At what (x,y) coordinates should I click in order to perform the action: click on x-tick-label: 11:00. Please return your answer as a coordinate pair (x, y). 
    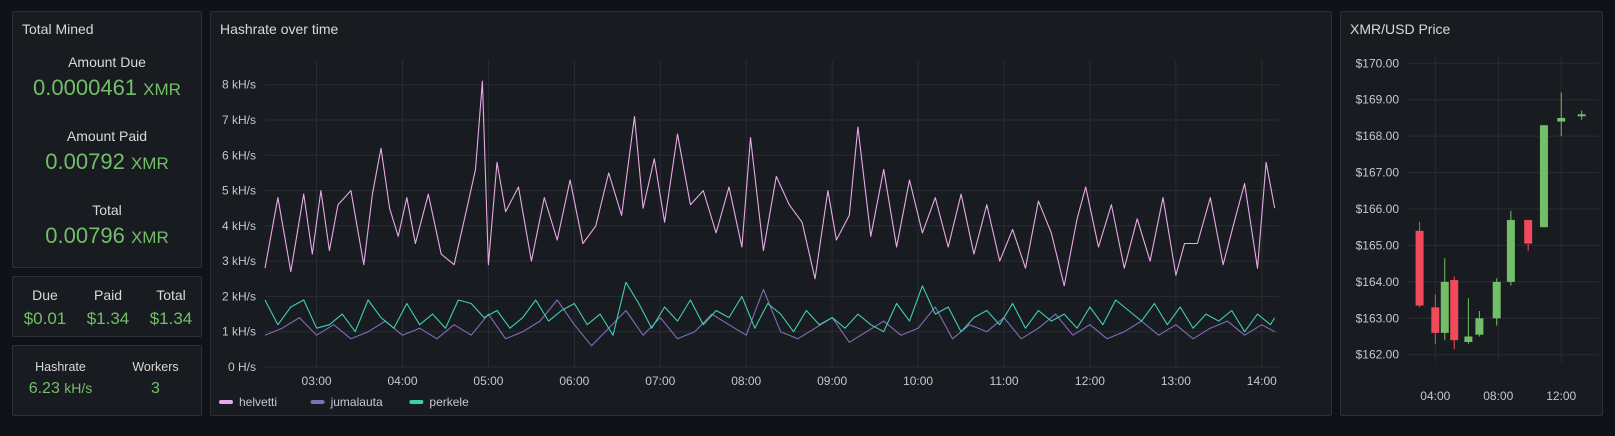
    Looking at the image, I should click on (1003, 381).